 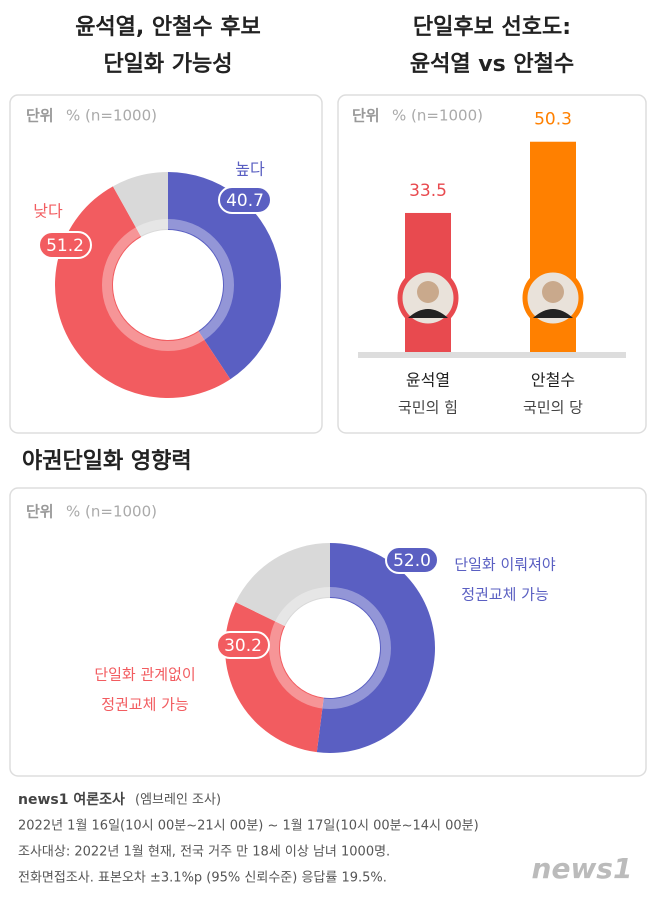 I want to click on chart-title: 야권단일화 영향력, so click(x=107, y=461).